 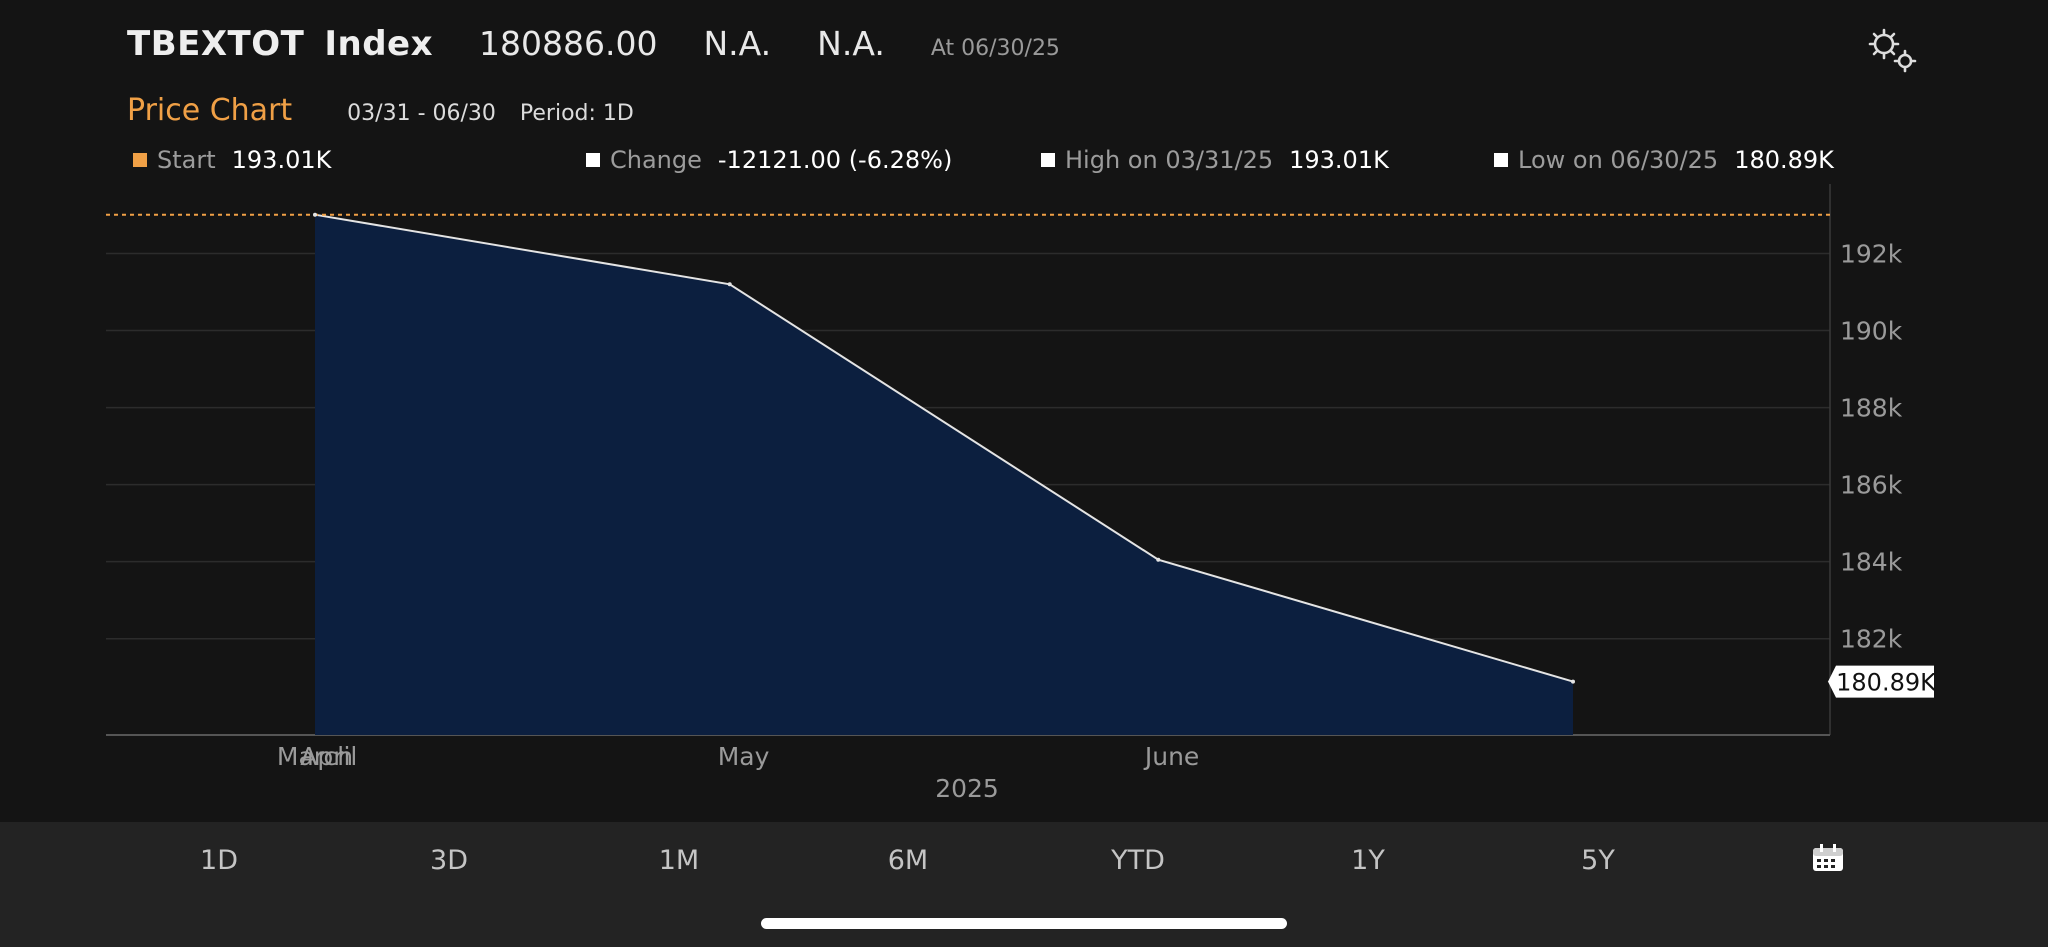 I want to click on gears-icon, so click(x=1892, y=49).